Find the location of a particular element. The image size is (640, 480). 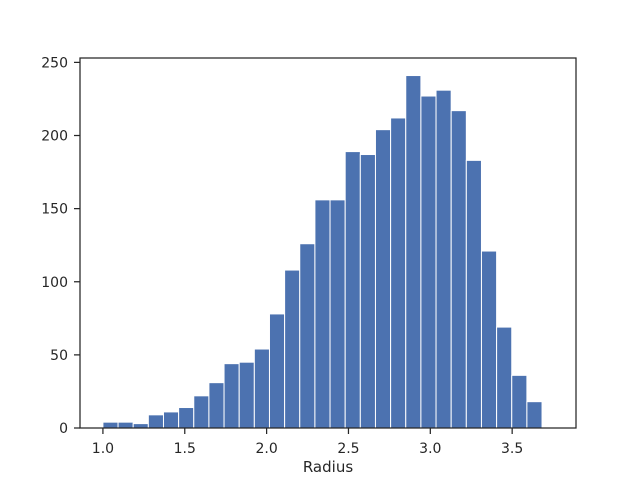

y-tick-label: 250 is located at coordinates (54, 63).